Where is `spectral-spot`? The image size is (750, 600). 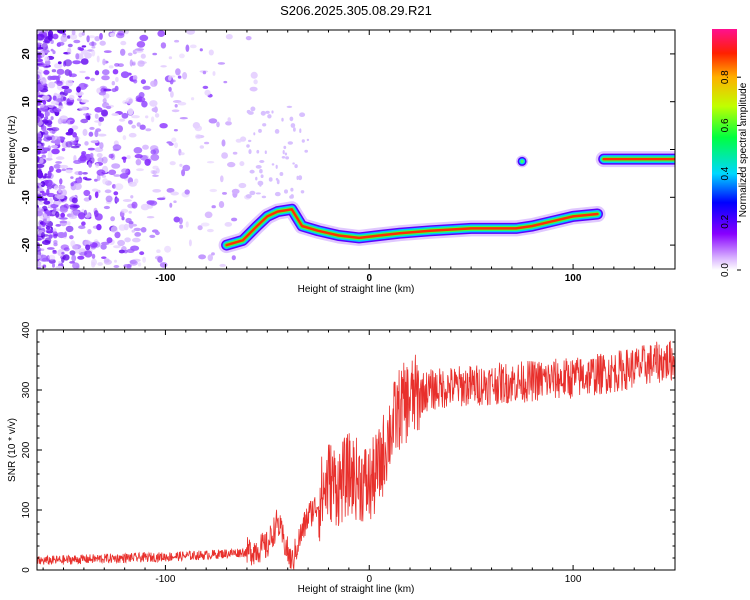 spectral-spot is located at coordinates (522, 161).